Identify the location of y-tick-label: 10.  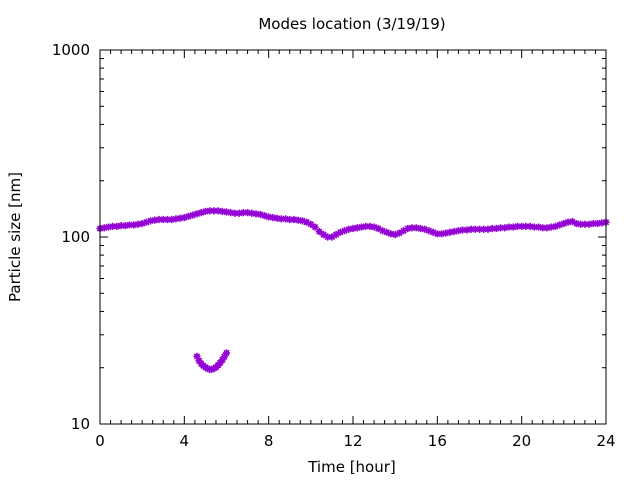
(80, 424).